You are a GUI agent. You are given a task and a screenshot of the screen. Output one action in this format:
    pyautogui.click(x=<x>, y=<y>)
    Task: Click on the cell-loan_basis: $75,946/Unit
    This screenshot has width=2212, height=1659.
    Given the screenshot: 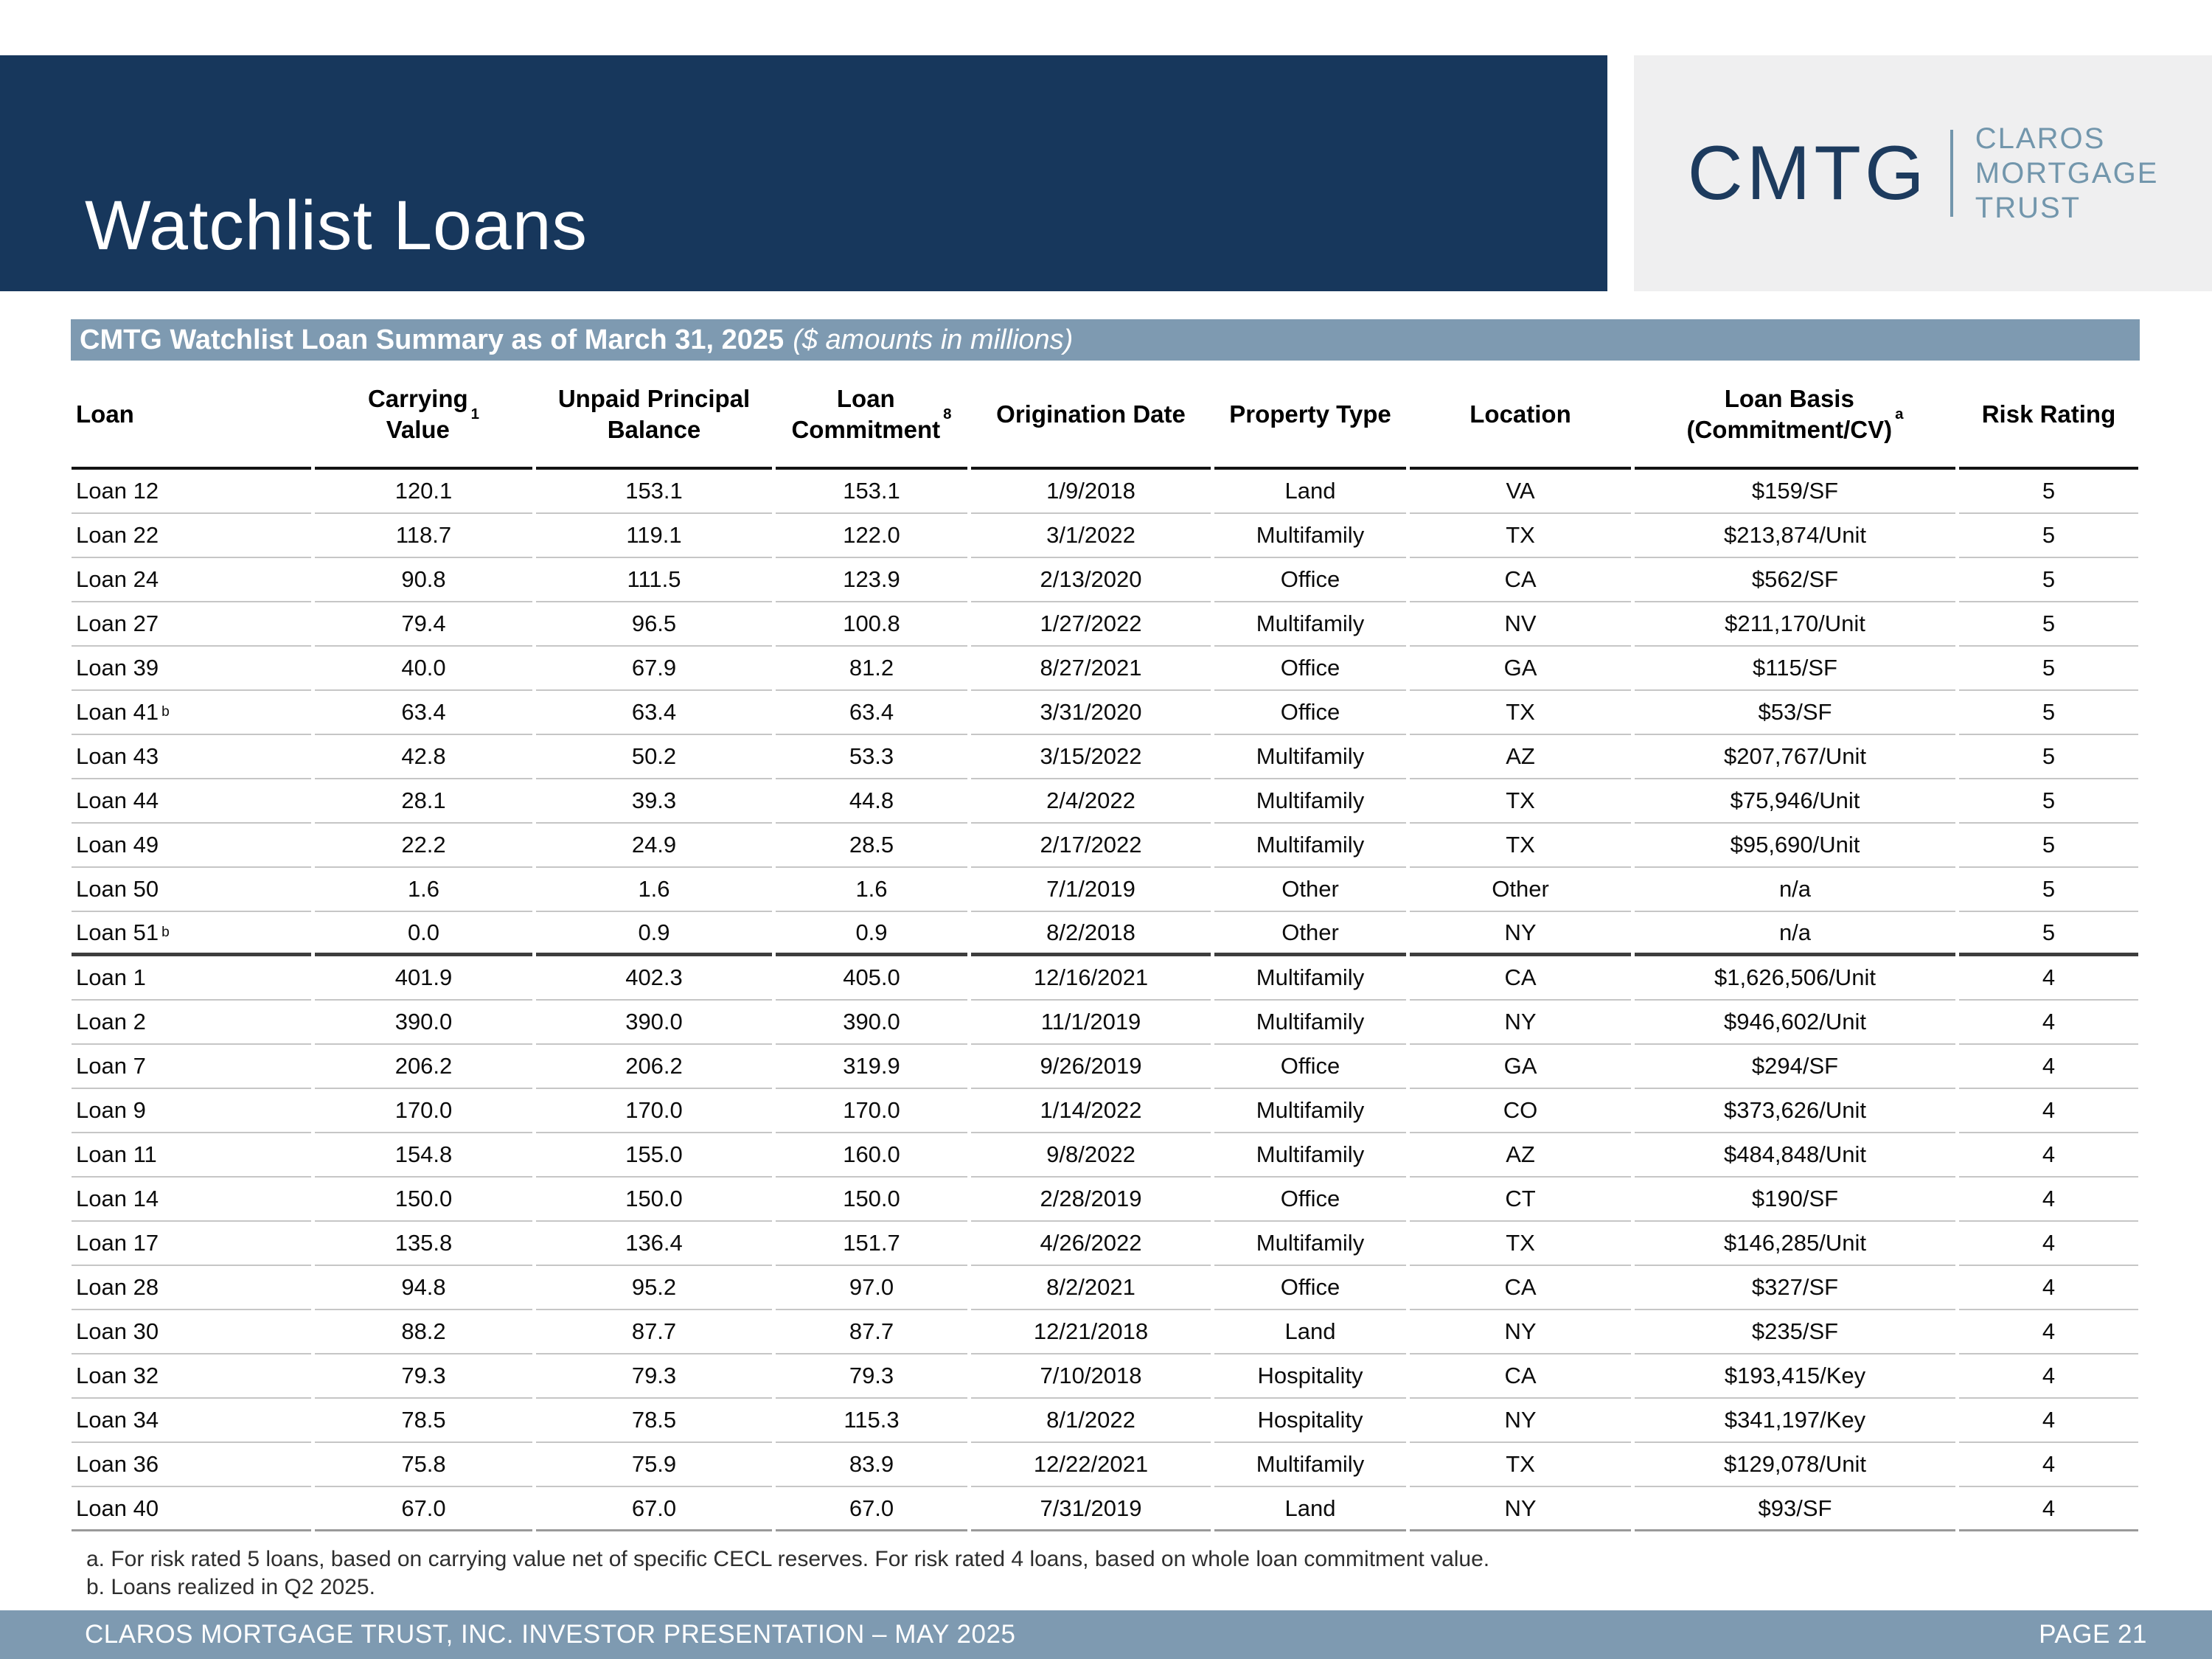 What is the action you would take?
    pyautogui.click(x=1795, y=801)
    